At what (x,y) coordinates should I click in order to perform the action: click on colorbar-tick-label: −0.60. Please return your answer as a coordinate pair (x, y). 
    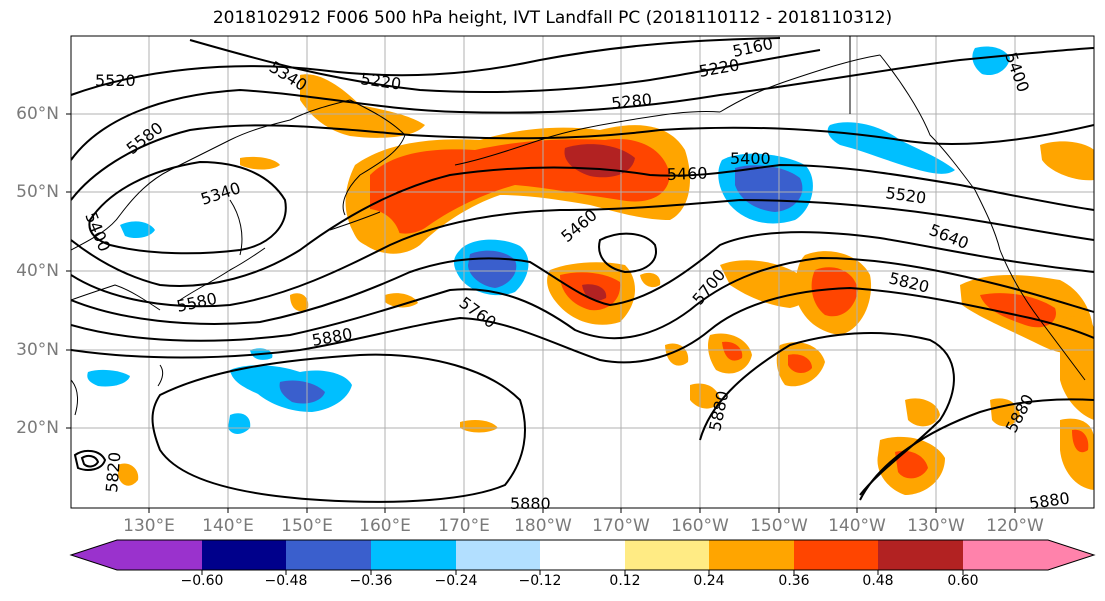
    Looking at the image, I should click on (202, 581).